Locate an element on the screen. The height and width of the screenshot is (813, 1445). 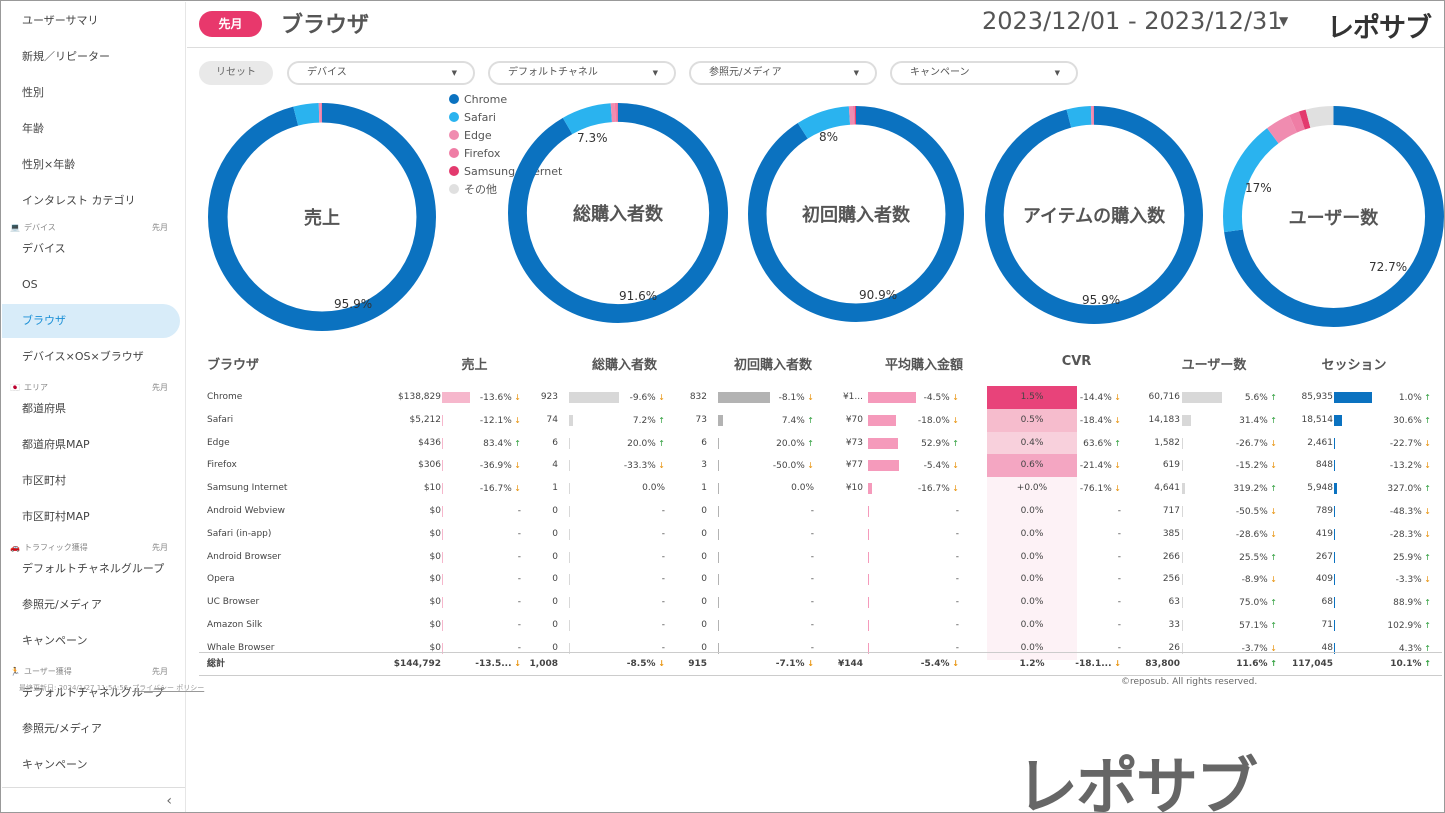
sidebar-item: 年齢 is located at coordinates (33, 128).